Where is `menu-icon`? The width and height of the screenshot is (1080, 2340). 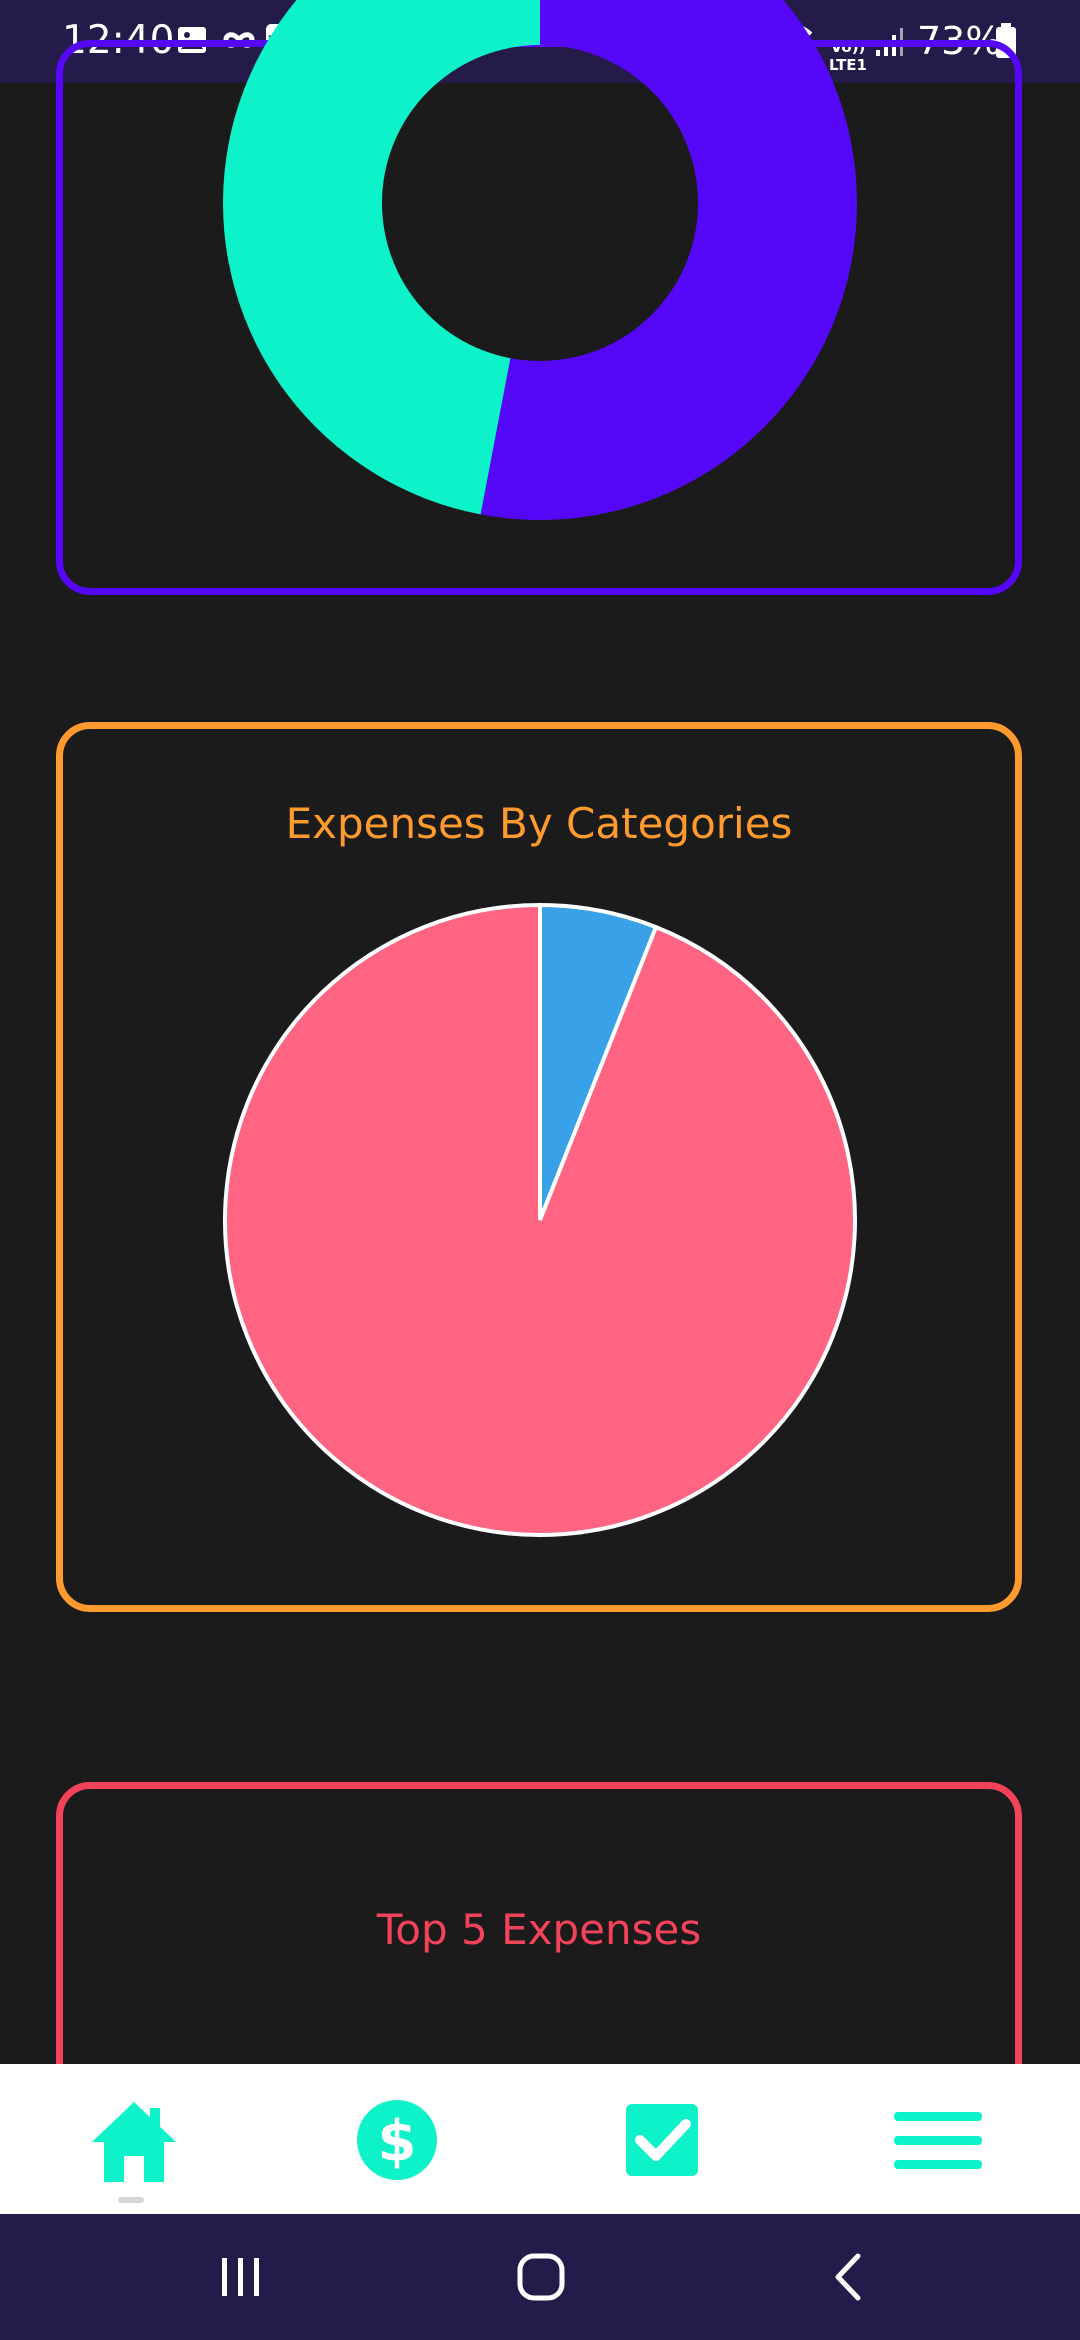
menu-icon is located at coordinates (938, 2140).